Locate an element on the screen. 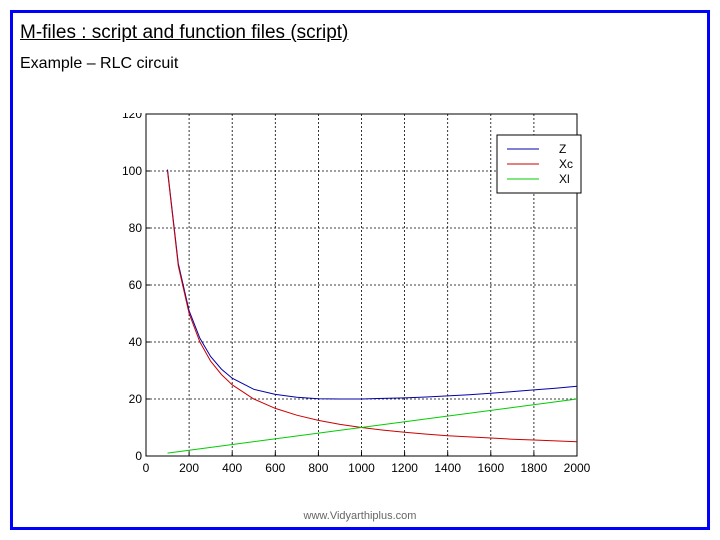 This screenshot has width=720, height=540. x-axis-ticks: 0 200 400 600 800 1000 1200 1400 1600 1800 2000 is located at coordinates (367, 463).